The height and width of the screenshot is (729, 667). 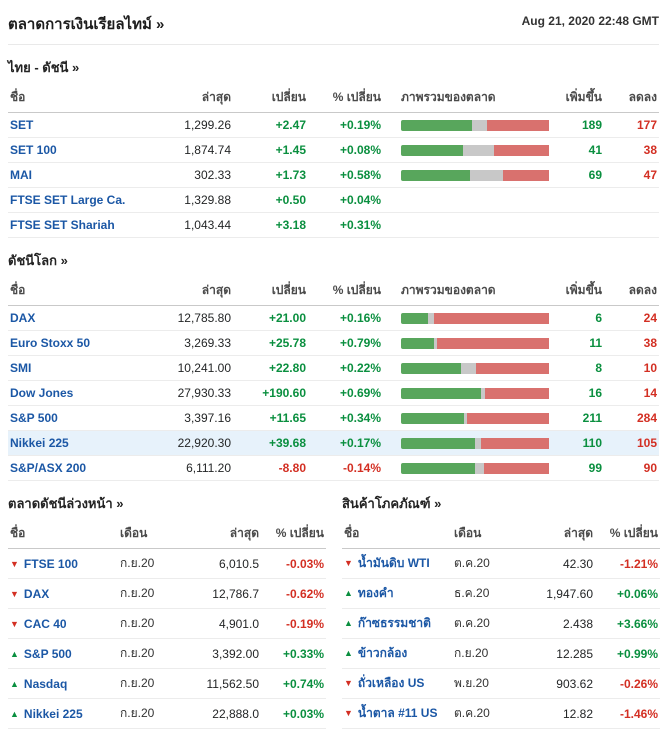 What do you see at coordinates (86, 24) in the screenshot?
I see `page-title: ตลาดการเงินเรียลไทม์ »` at bounding box center [86, 24].